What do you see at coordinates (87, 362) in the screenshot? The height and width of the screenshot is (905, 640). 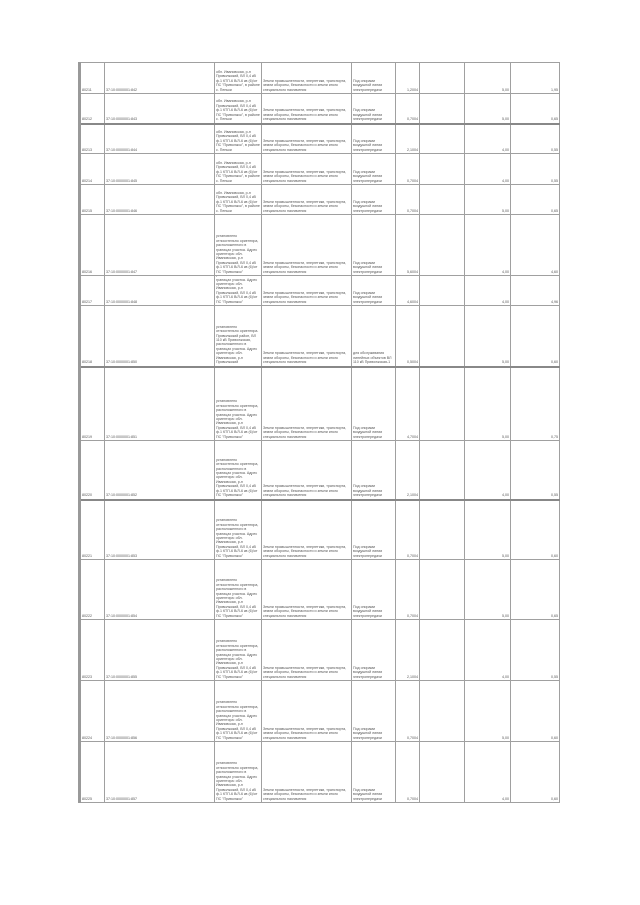 I see `row-id-text: 80218` at bounding box center [87, 362].